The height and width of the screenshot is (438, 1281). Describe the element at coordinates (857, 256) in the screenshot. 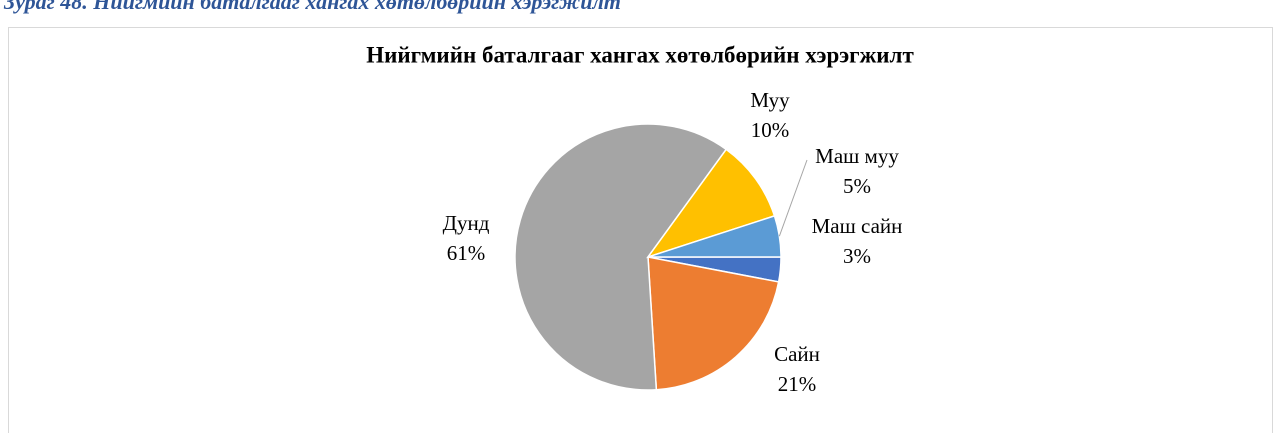

I see `slice-value-label: 3%` at that location.